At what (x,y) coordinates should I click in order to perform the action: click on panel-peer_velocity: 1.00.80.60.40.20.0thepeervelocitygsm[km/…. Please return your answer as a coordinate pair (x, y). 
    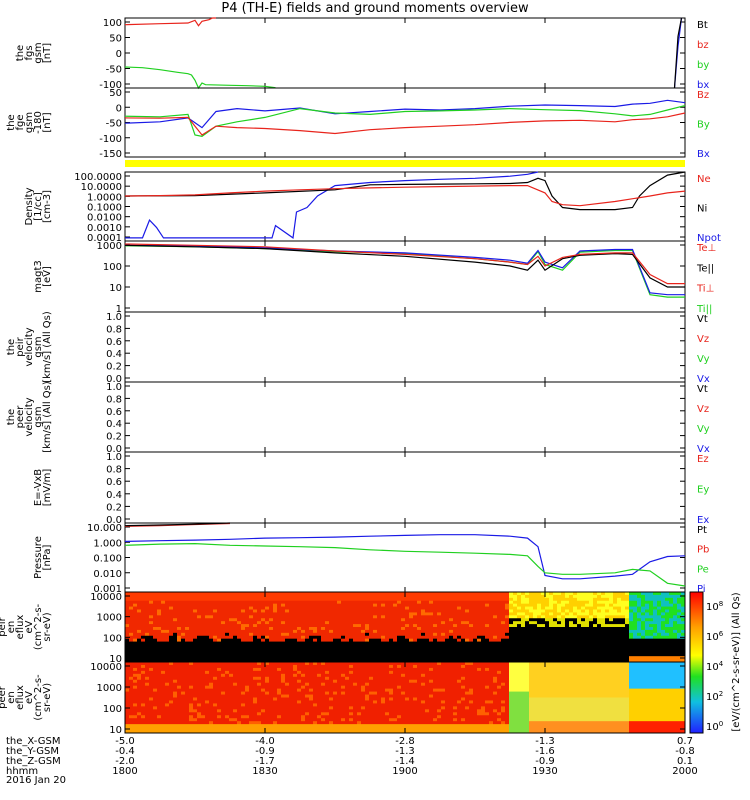
    Looking at the image, I should click on (358, 418).